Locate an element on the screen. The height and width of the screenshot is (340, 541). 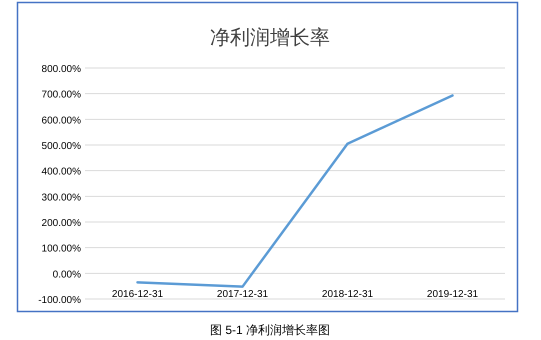
x-tick-label: 2016-12-31 is located at coordinates (138, 294).